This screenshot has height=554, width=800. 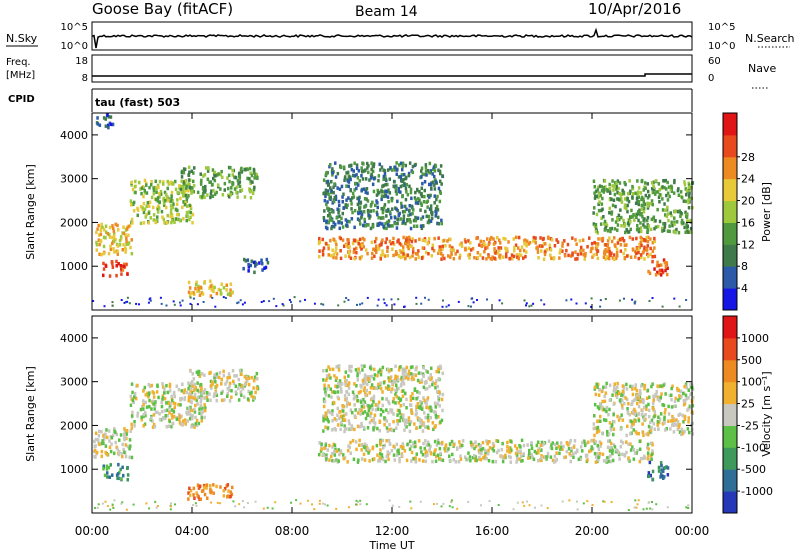 What do you see at coordinates (730, 146) in the screenshot?
I see `colorbar-segment` at bounding box center [730, 146].